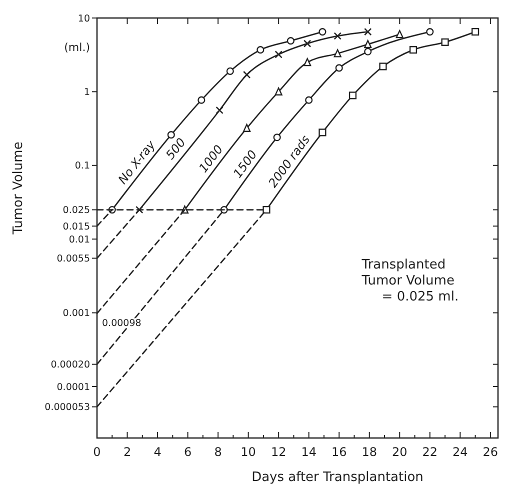 This screenshot has width=512, height=491. I want to click on x-tick-label: 0, so click(97, 452).